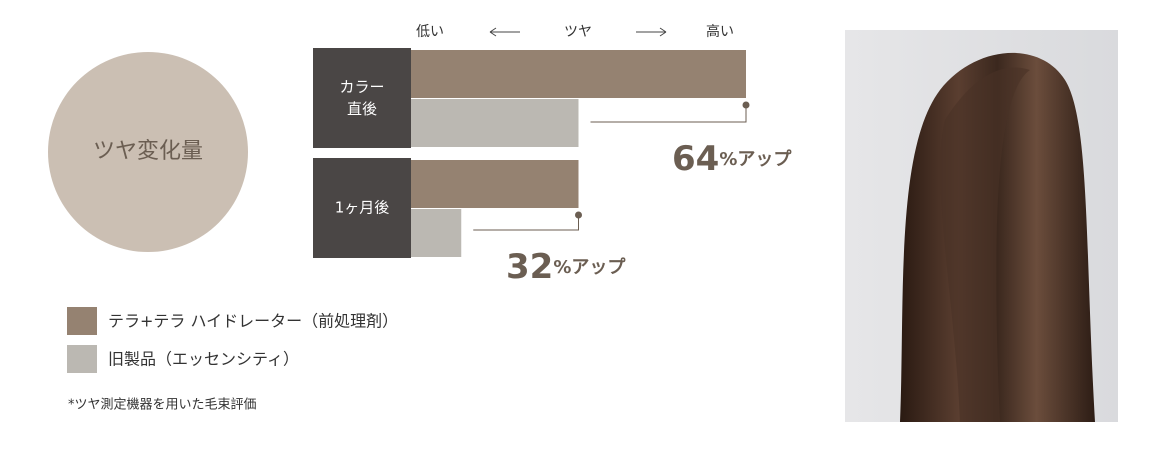  I want to click on category-label: カラー直後, so click(361, 98).